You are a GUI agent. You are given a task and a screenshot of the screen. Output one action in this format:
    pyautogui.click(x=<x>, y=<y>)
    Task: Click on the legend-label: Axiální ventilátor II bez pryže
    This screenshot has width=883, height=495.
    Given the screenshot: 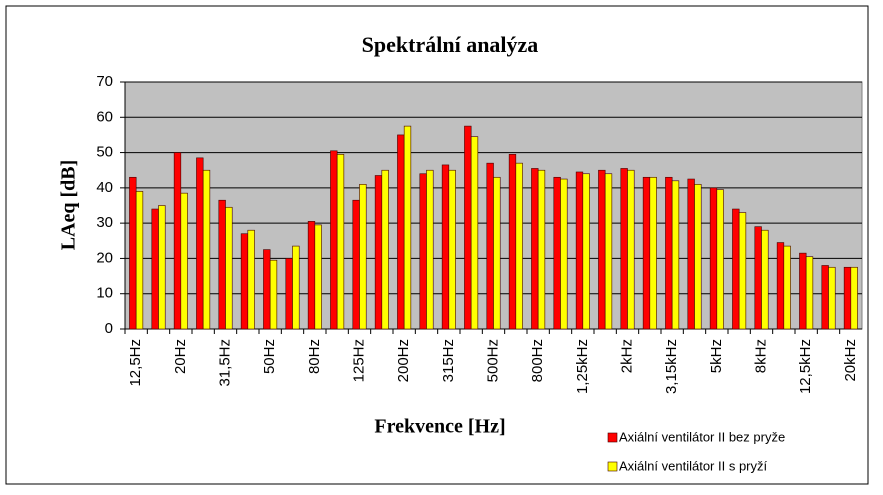 What is the action you would take?
    pyautogui.click(x=702, y=436)
    